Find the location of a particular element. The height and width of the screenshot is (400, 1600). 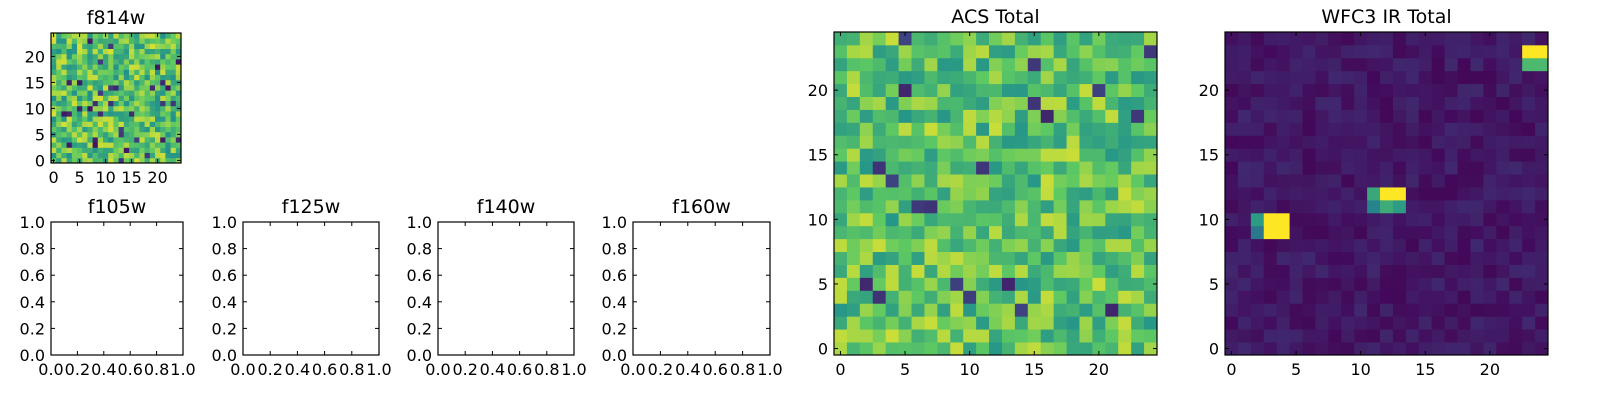

x-tick-label: 20 is located at coordinates (1490, 369).